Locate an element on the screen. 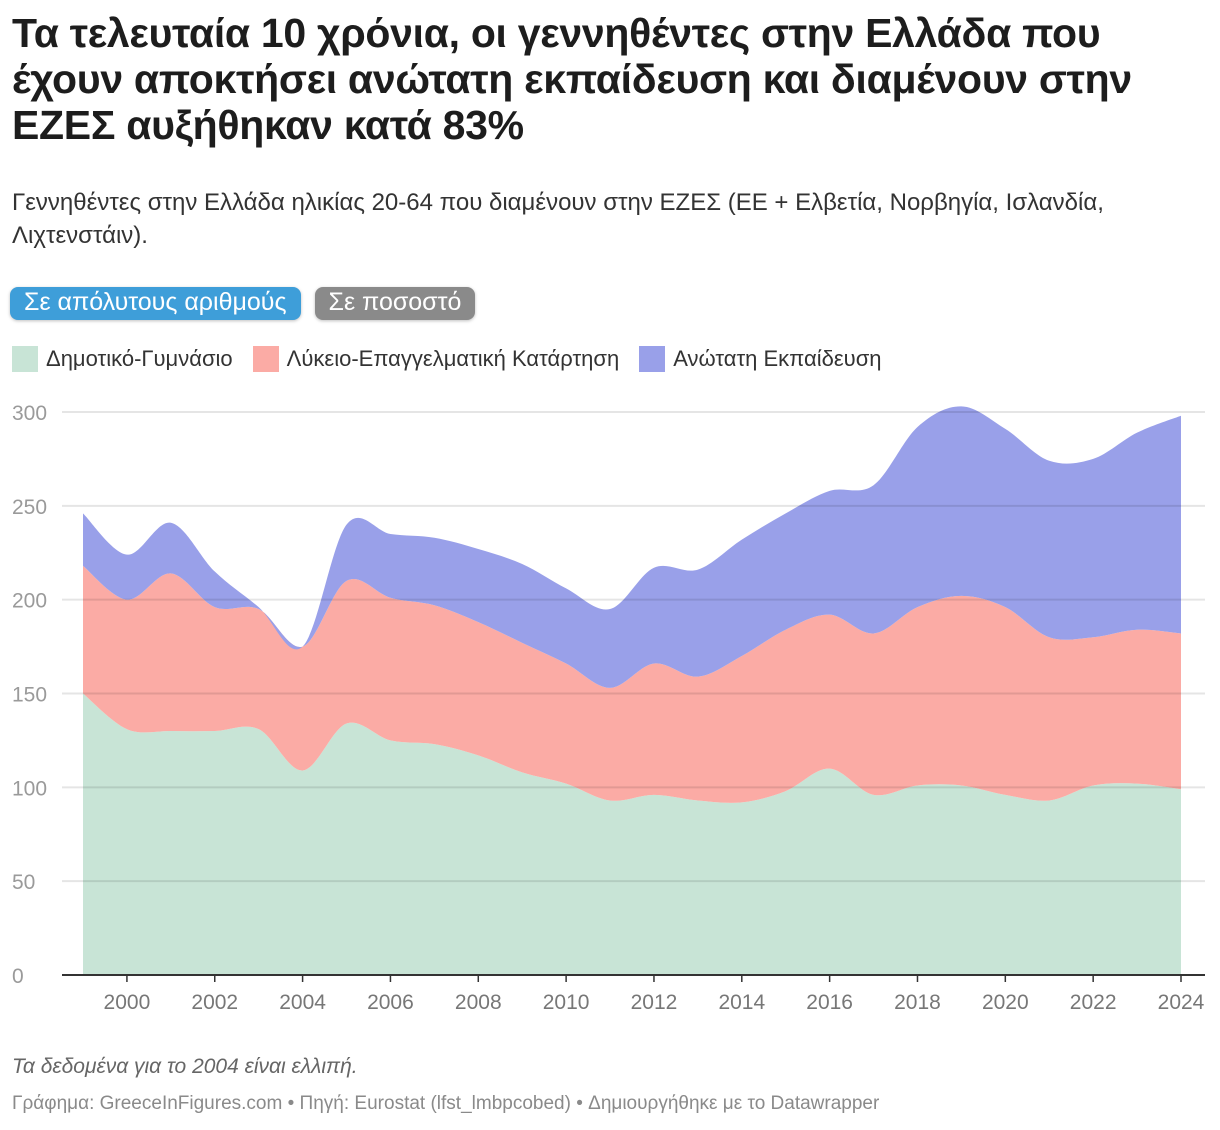 The height and width of the screenshot is (1130, 1220). x-tick-label: 2022 is located at coordinates (1093, 1002).